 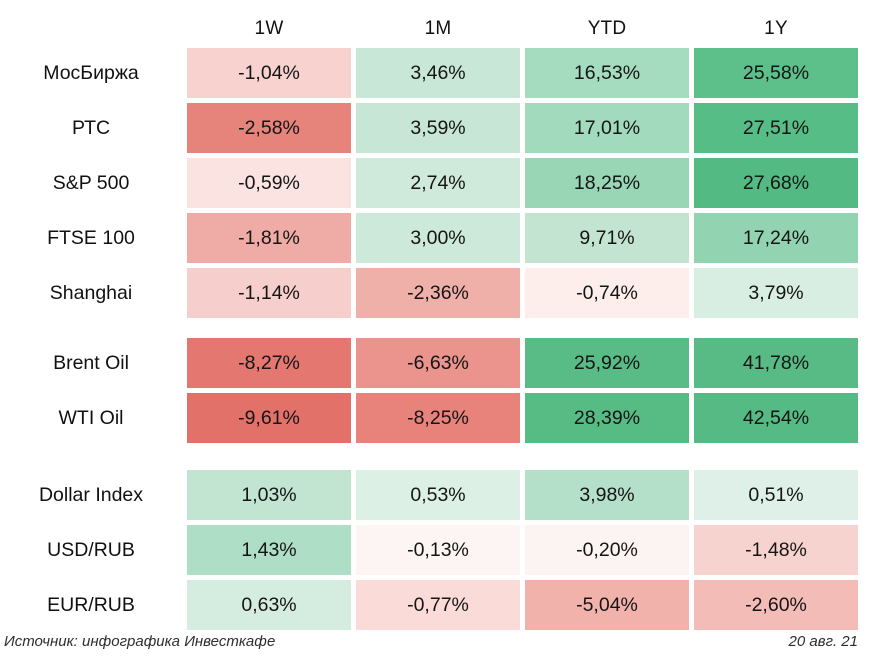 I want to click on heatmap-cell: -1,81%, so click(x=269, y=238).